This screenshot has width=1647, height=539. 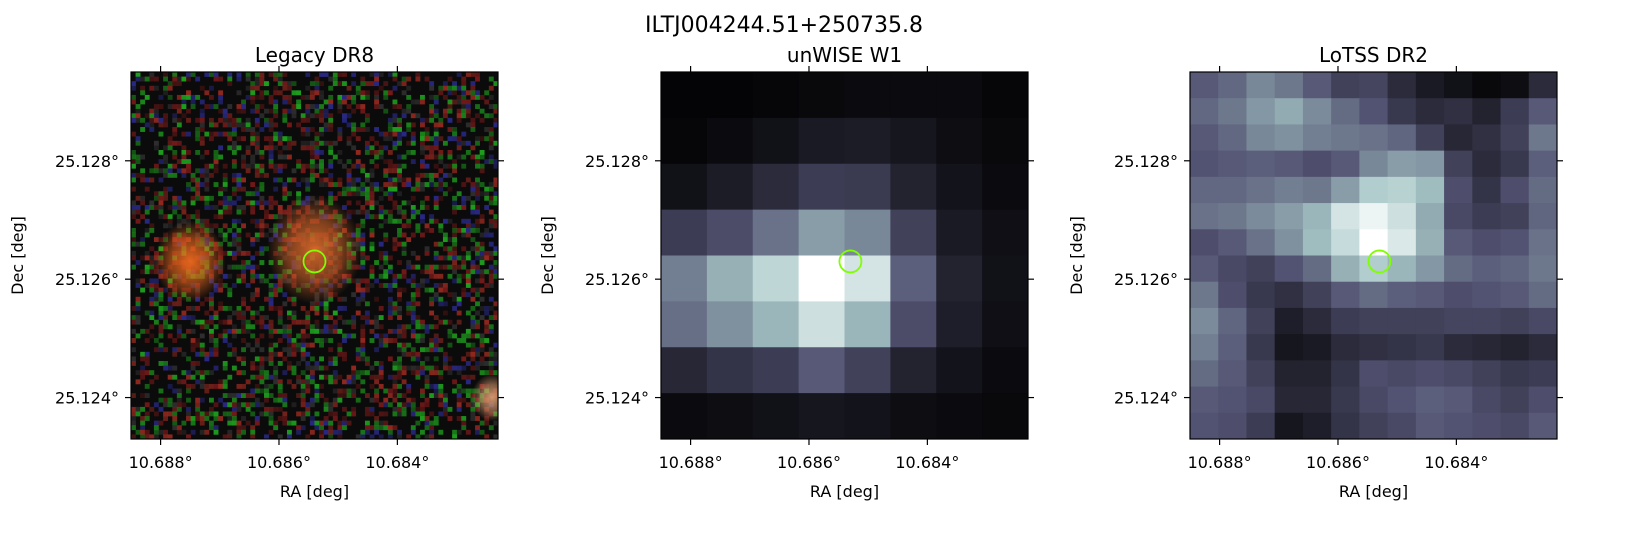 I want to click on y-tick-label: 25.126°, so click(x=87, y=279).